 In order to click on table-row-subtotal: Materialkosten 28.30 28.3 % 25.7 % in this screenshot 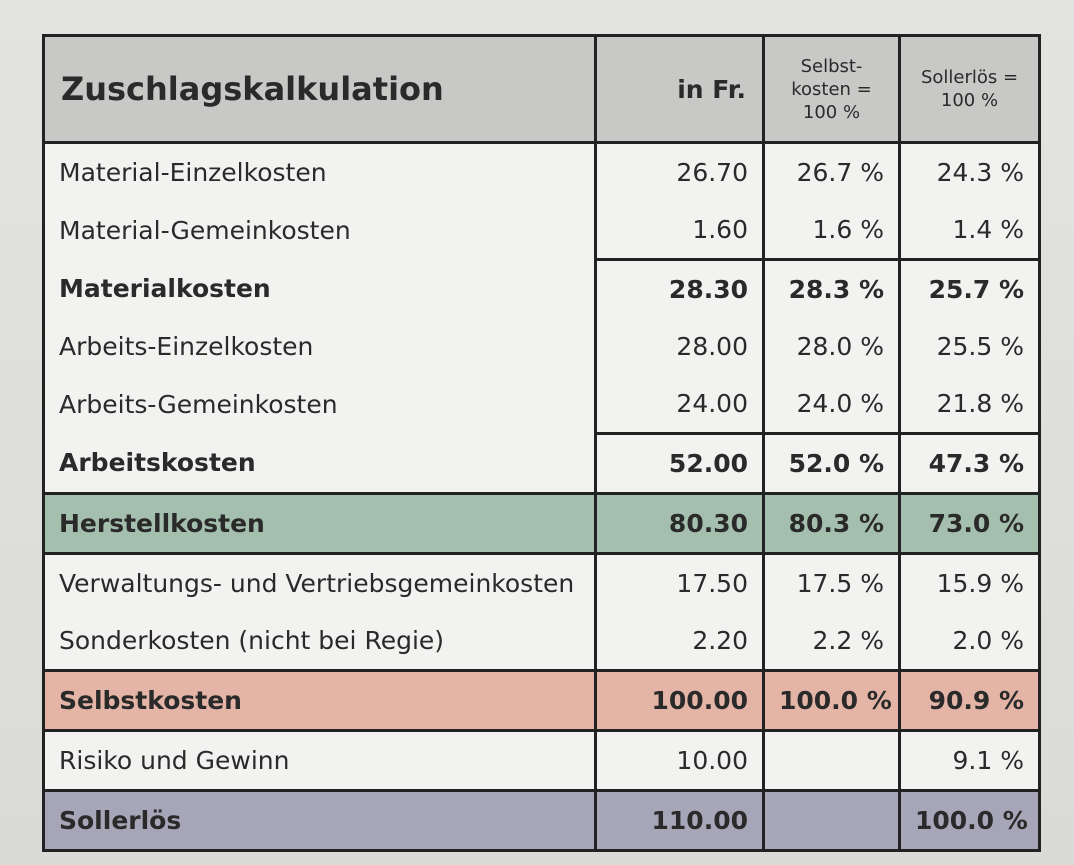, I will do `click(541, 288)`.